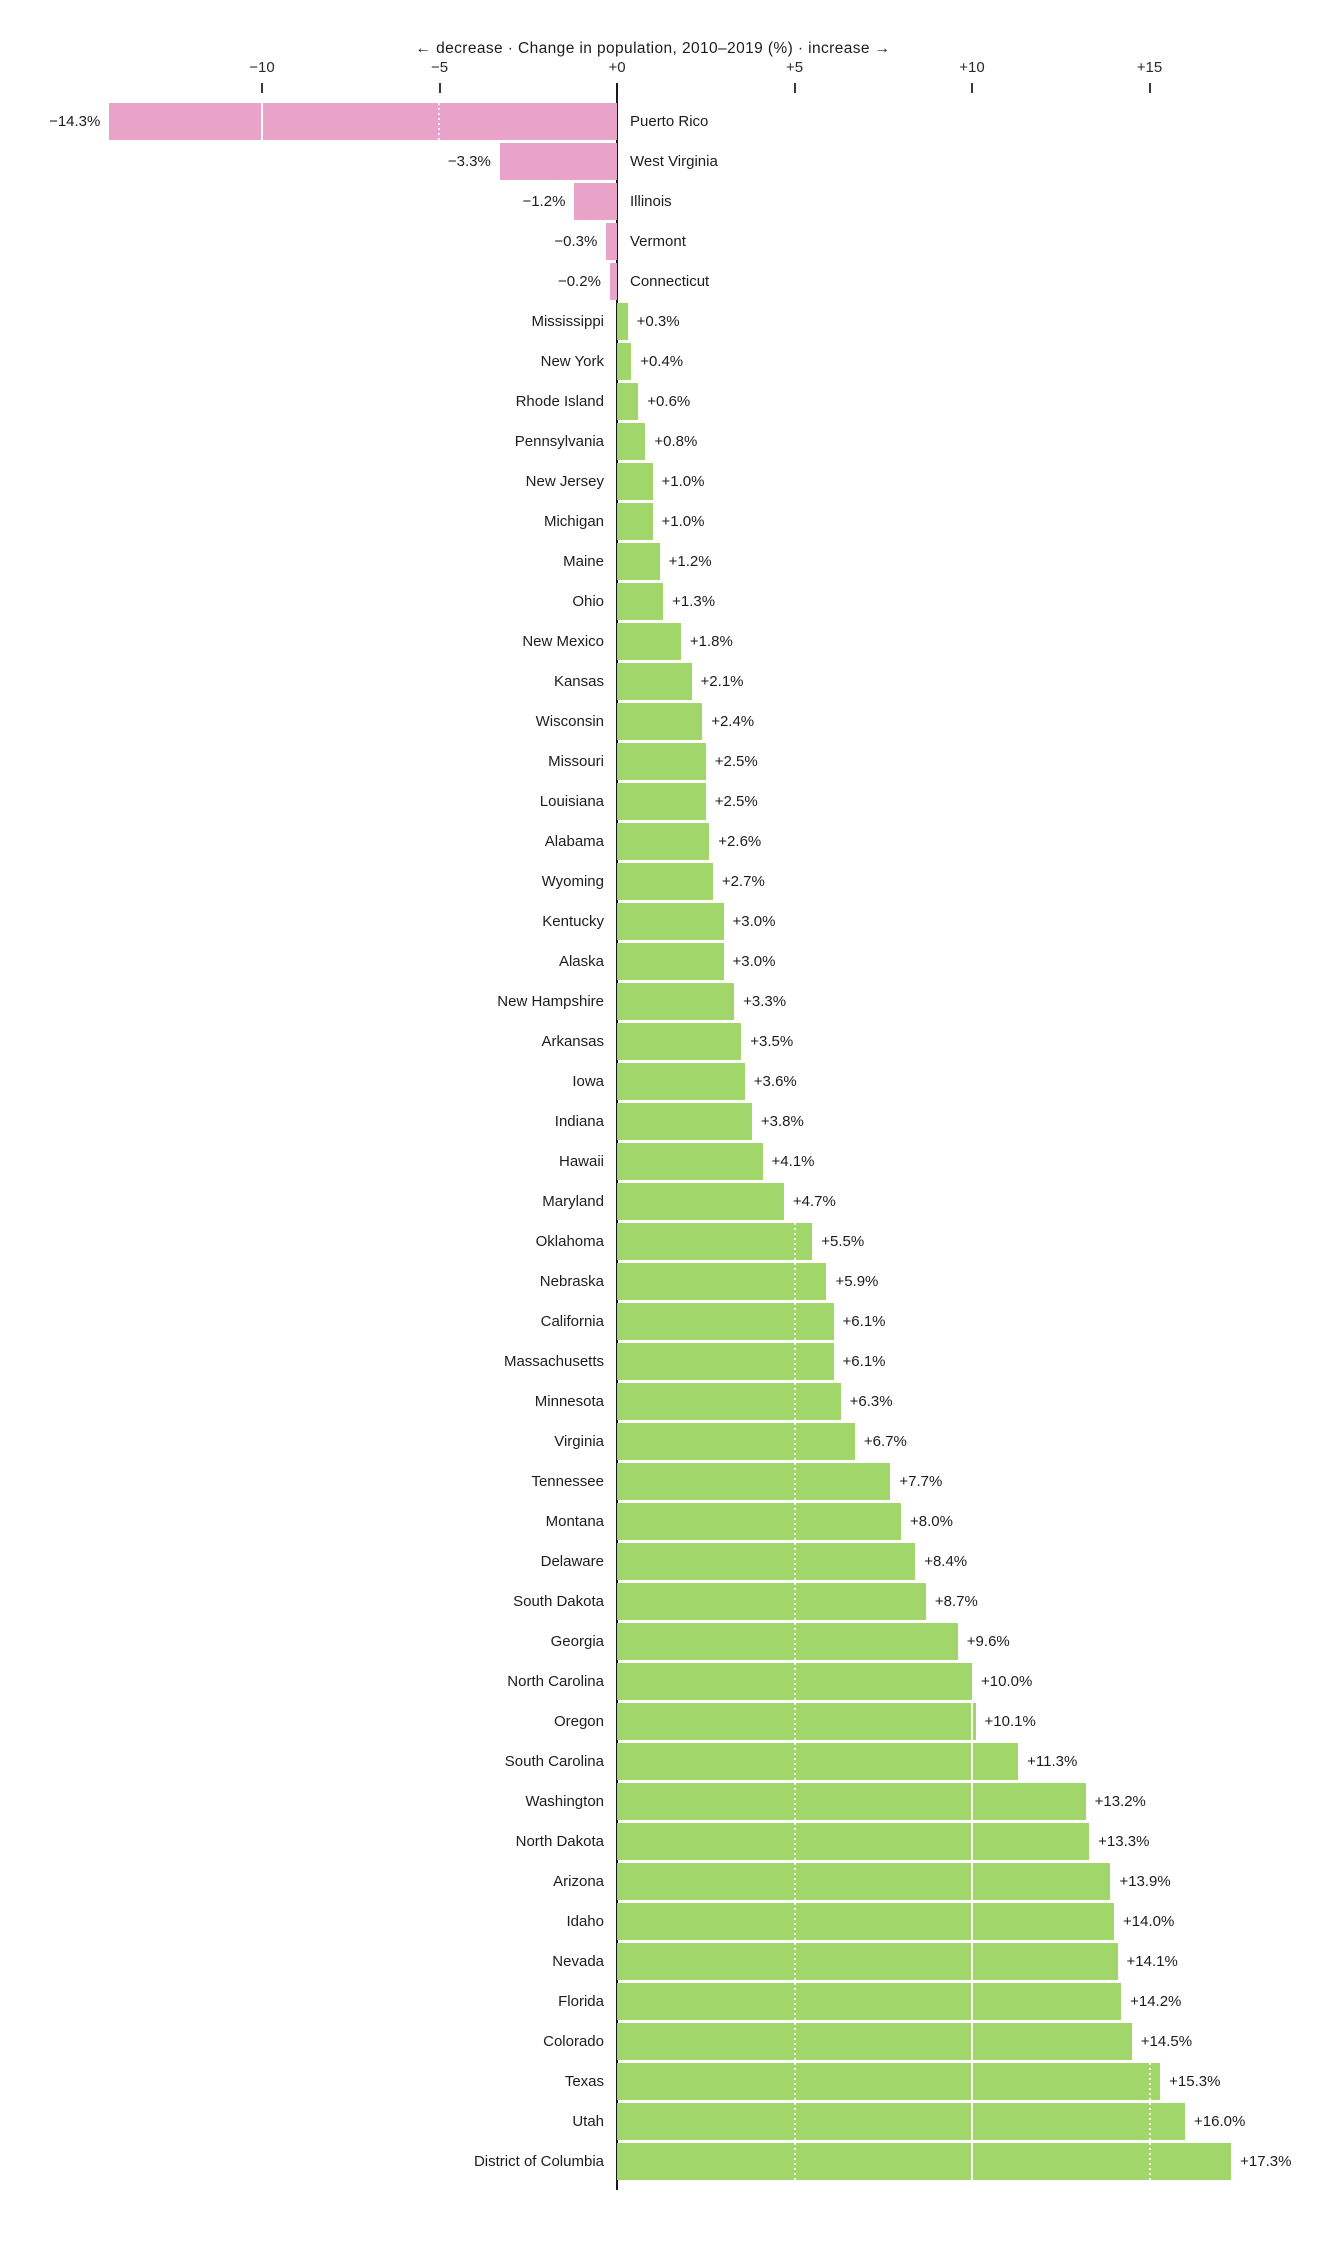 Image resolution: width=1344 pixels, height=2264 pixels. What do you see at coordinates (794, 1321) in the screenshot?
I see `gridline-5-california` at bounding box center [794, 1321].